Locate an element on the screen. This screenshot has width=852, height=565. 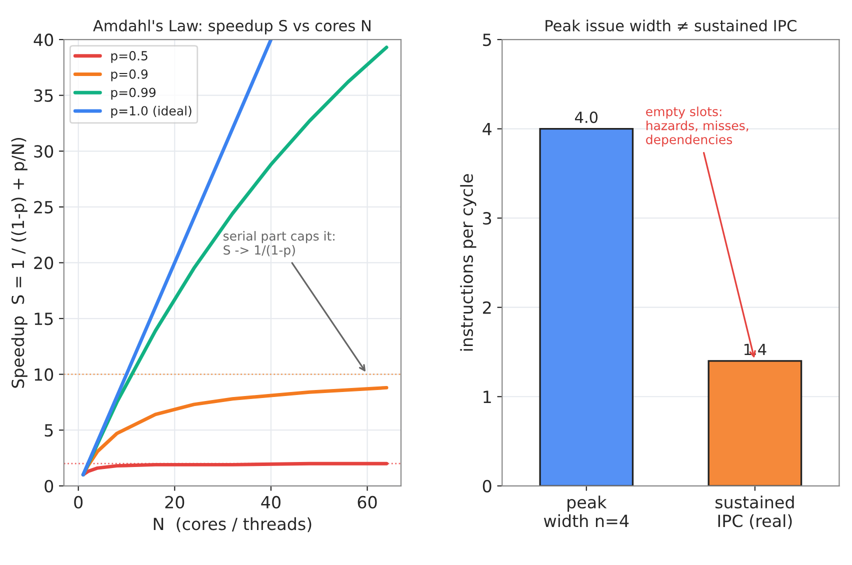
legend-label: p=0.99 is located at coordinates (133, 94).